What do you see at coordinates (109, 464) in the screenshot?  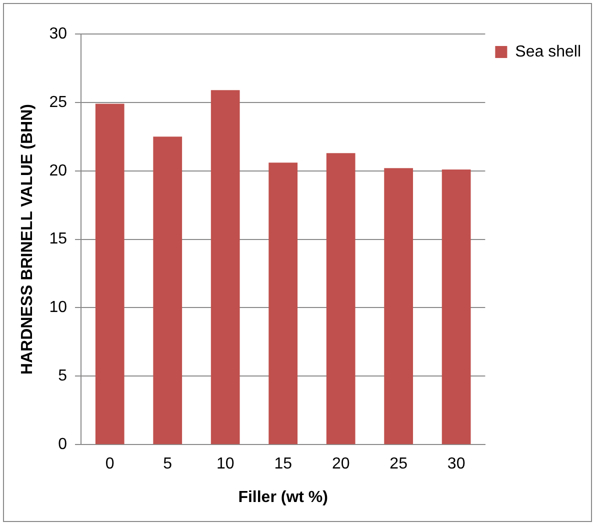 I see `x-tick-label: 0` at bounding box center [109, 464].